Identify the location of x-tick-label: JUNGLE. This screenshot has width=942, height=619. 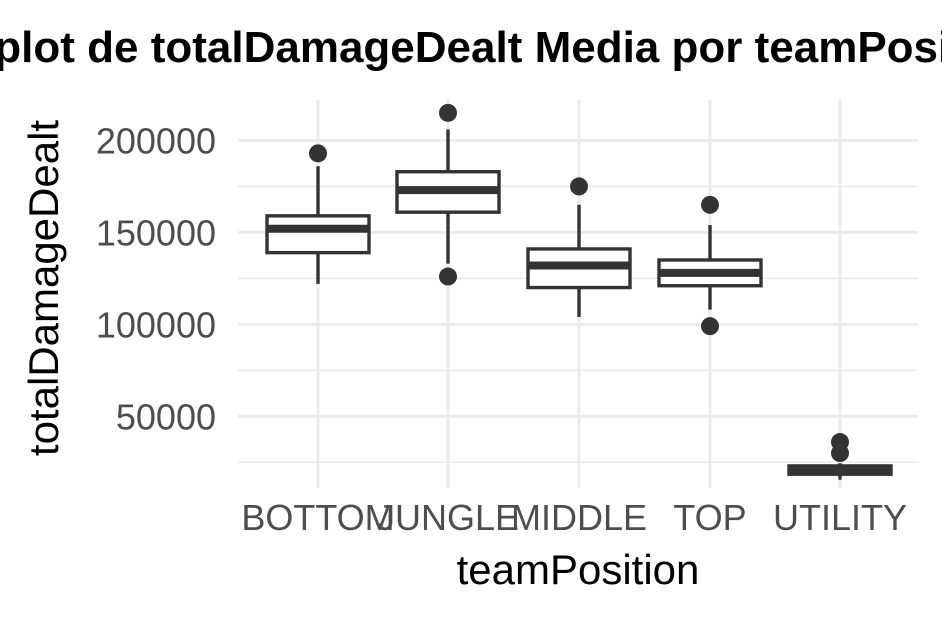
(448, 517).